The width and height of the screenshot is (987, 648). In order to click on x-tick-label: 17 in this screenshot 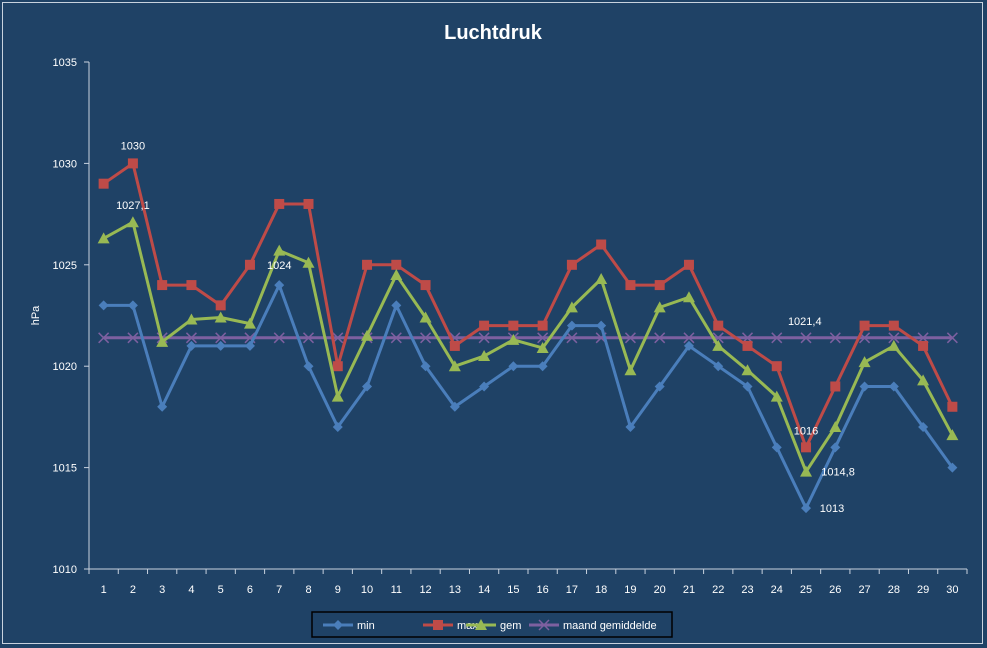, I will do `click(572, 590)`.